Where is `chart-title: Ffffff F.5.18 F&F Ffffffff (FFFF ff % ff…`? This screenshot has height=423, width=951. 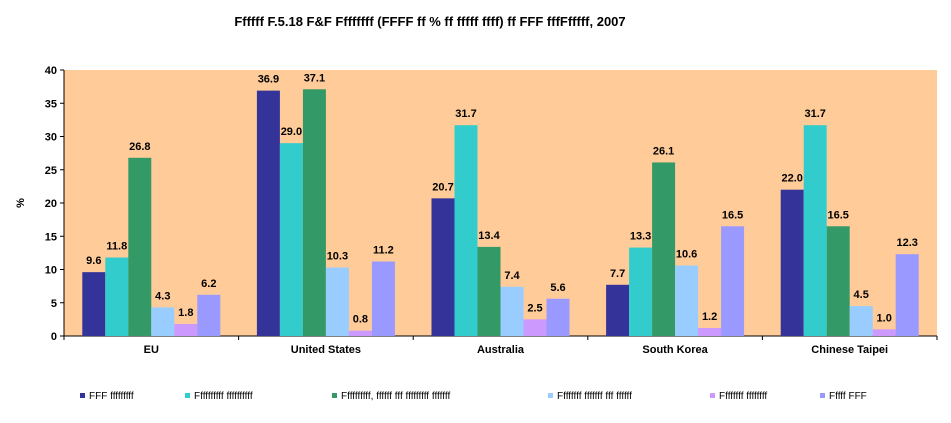 chart-title: Ffffff F.5.18 F&F Ffffffff (FFFF ff % ff… is located at coordinates (429, 21).